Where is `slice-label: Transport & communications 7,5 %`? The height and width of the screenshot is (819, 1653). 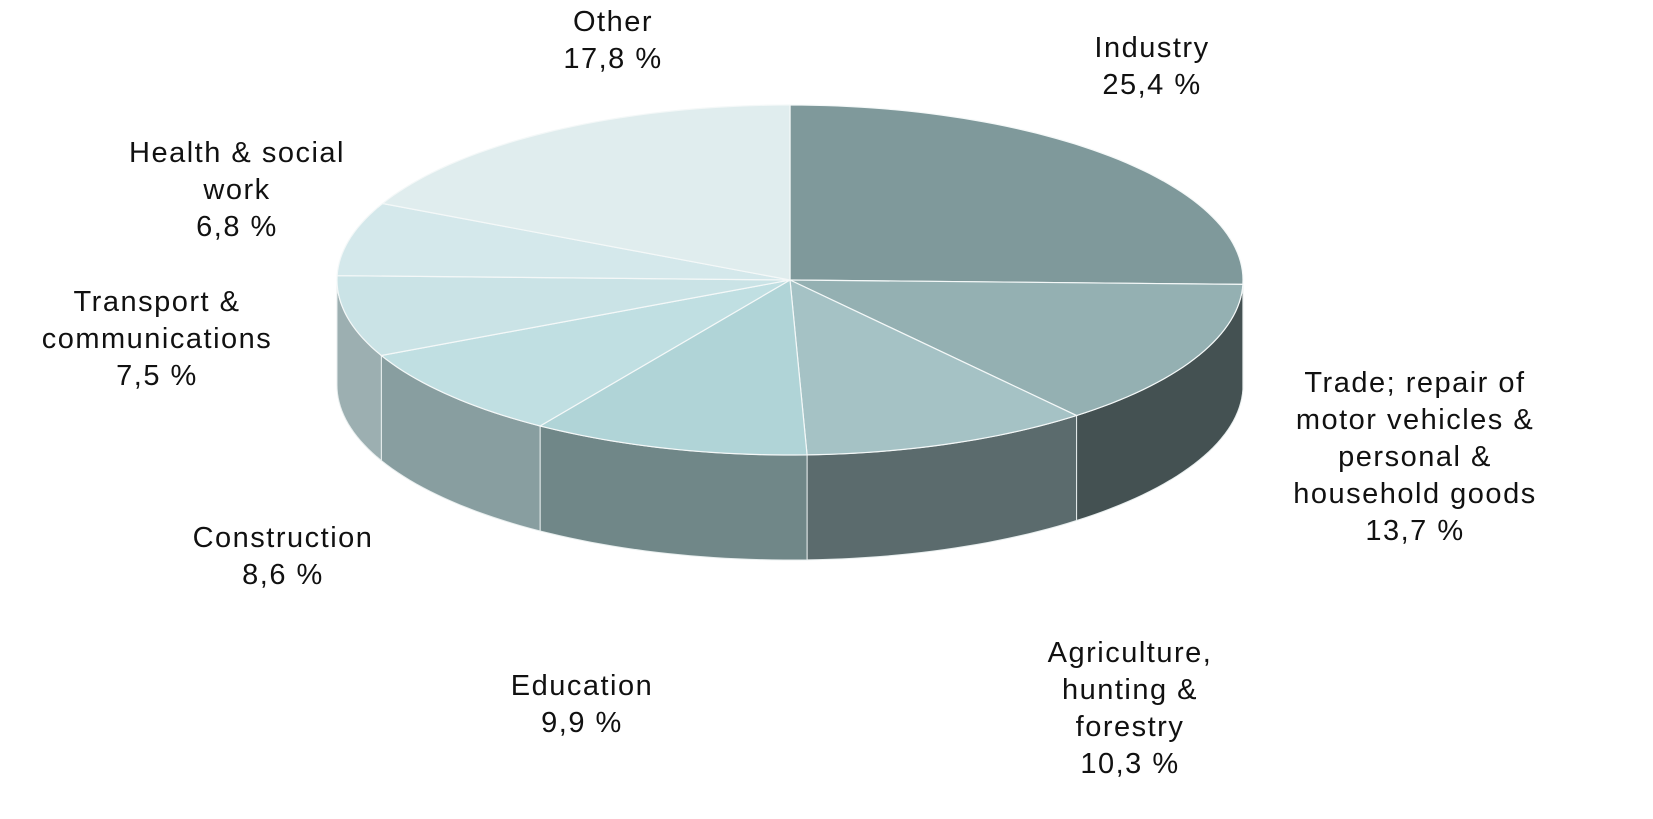
slice-label: Transport & communications 7,5 % is located at coordinates (157, 339).